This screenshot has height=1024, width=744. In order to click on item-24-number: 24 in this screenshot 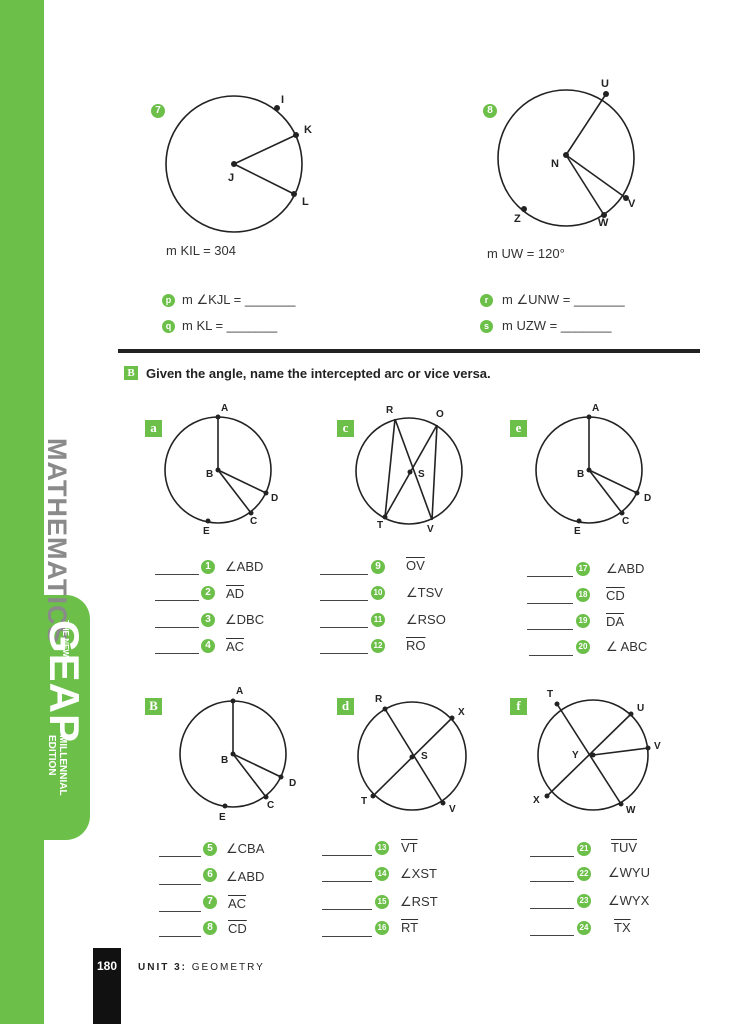, I will do `click(584, 928)`.